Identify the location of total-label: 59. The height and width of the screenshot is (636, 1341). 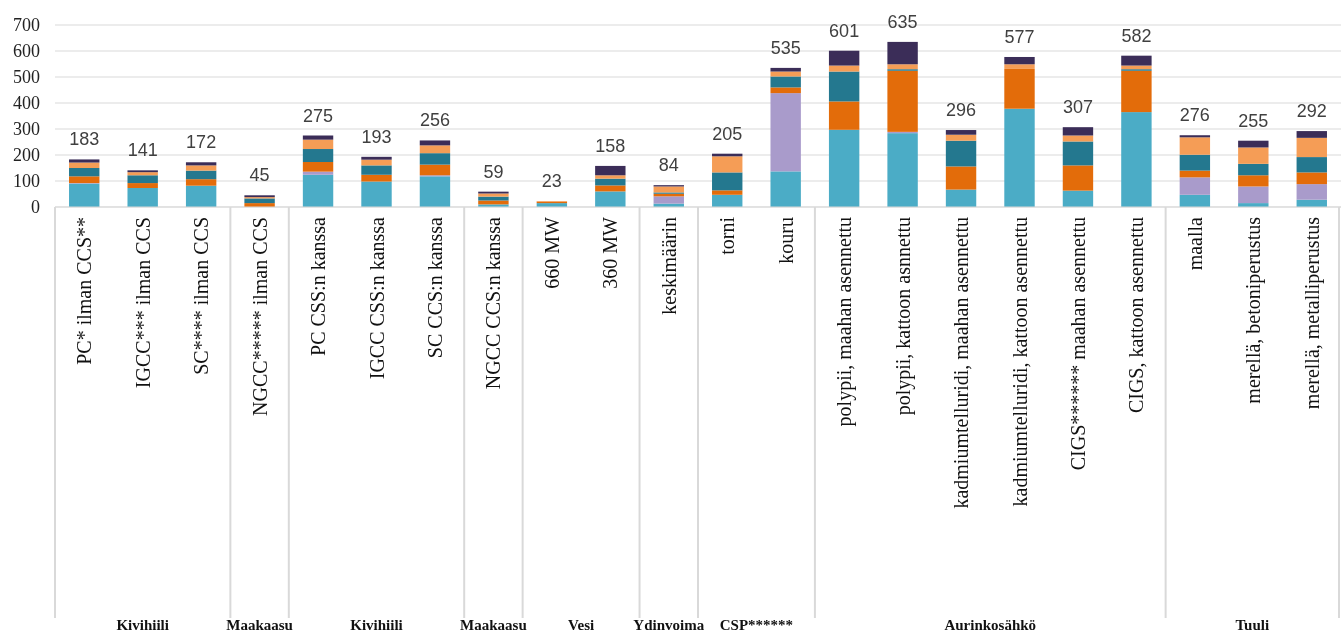
(493, 171).